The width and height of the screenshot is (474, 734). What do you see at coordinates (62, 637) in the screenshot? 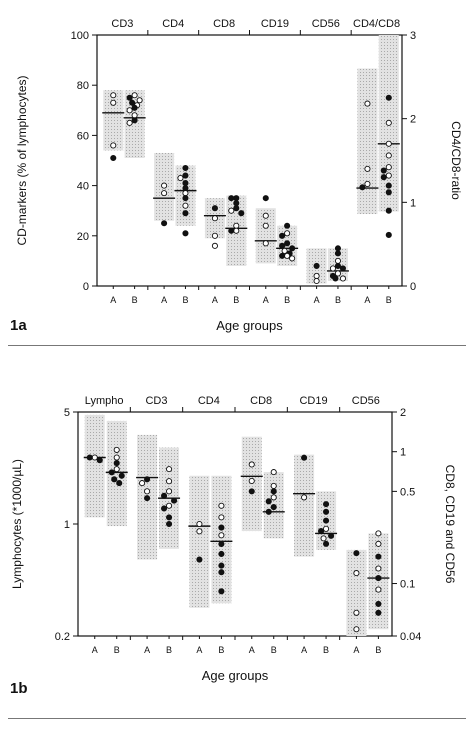
I see `y-tick-label: 0.2` at bounding box center [62, 637].